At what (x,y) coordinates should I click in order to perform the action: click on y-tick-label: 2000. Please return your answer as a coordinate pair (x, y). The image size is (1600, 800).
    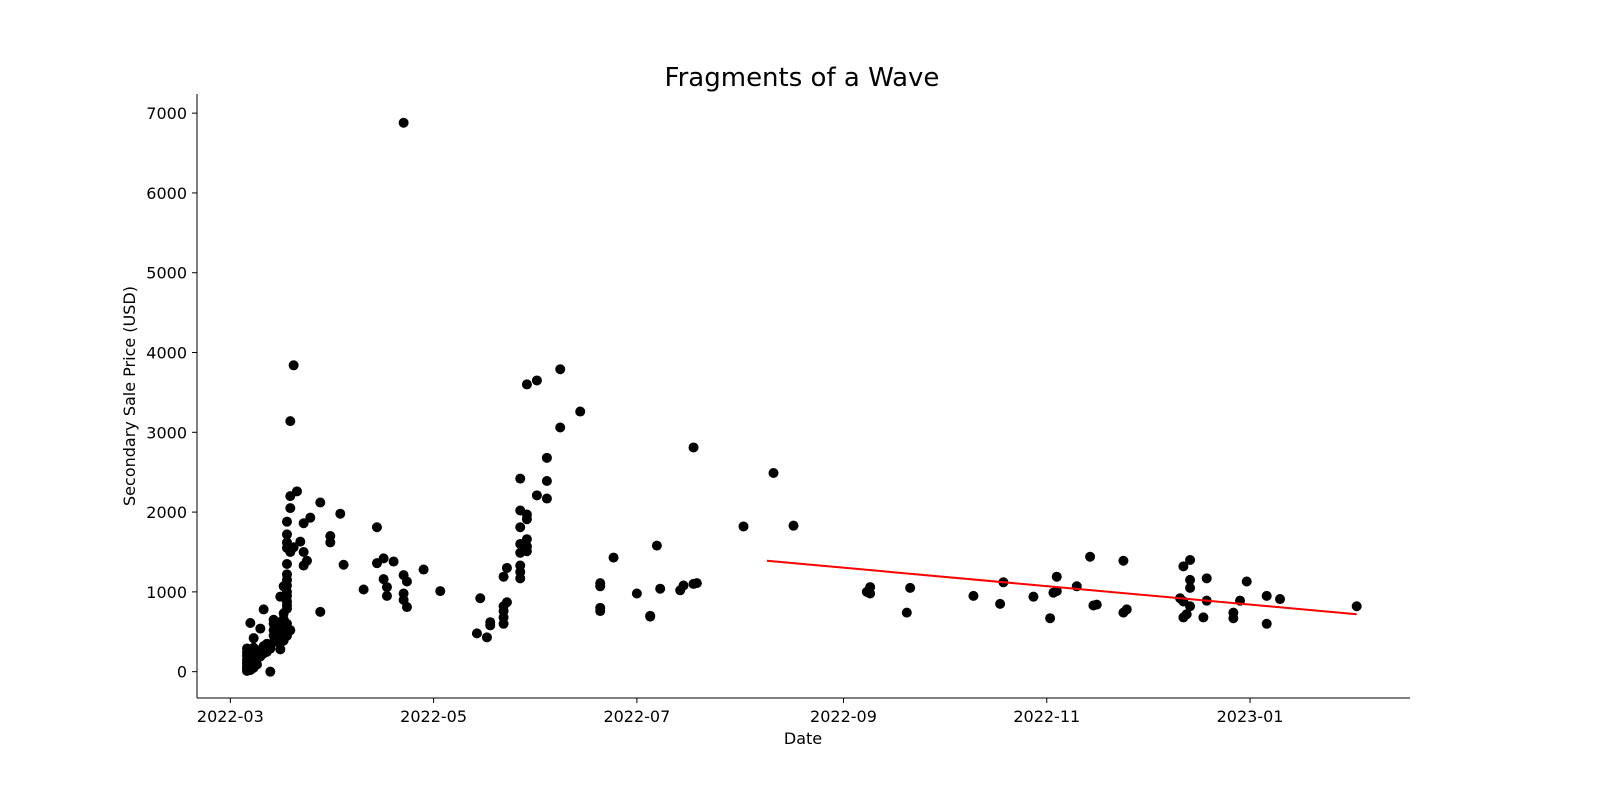
    Looking at the image, I should click on (166, 512).